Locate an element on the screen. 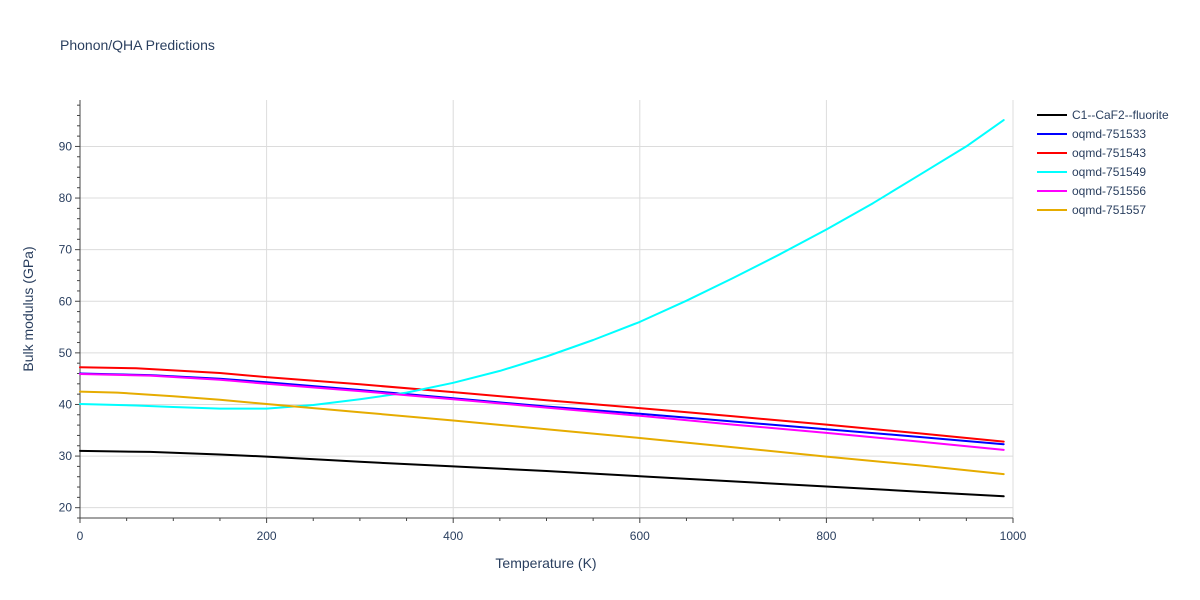  y-tick-label: 70 is located at coordinates (66, 250).